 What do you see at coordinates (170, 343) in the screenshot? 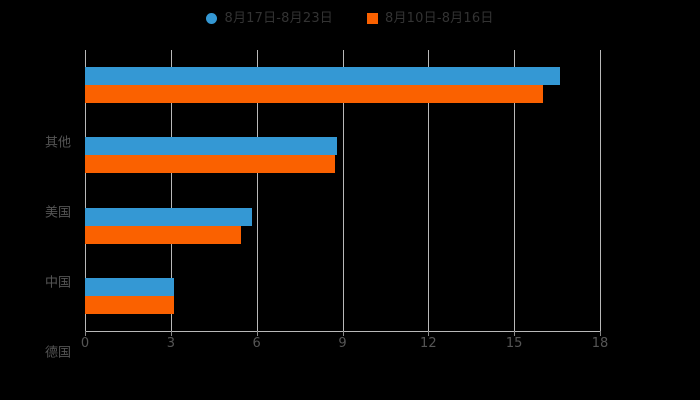
I see `x-tick-label-3: 3` at bounding box center [170, 343].